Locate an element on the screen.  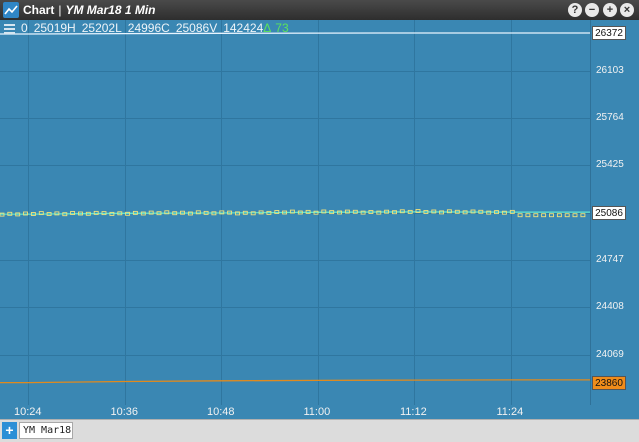
add-tab-button: + is located at coordinates (9, 430).